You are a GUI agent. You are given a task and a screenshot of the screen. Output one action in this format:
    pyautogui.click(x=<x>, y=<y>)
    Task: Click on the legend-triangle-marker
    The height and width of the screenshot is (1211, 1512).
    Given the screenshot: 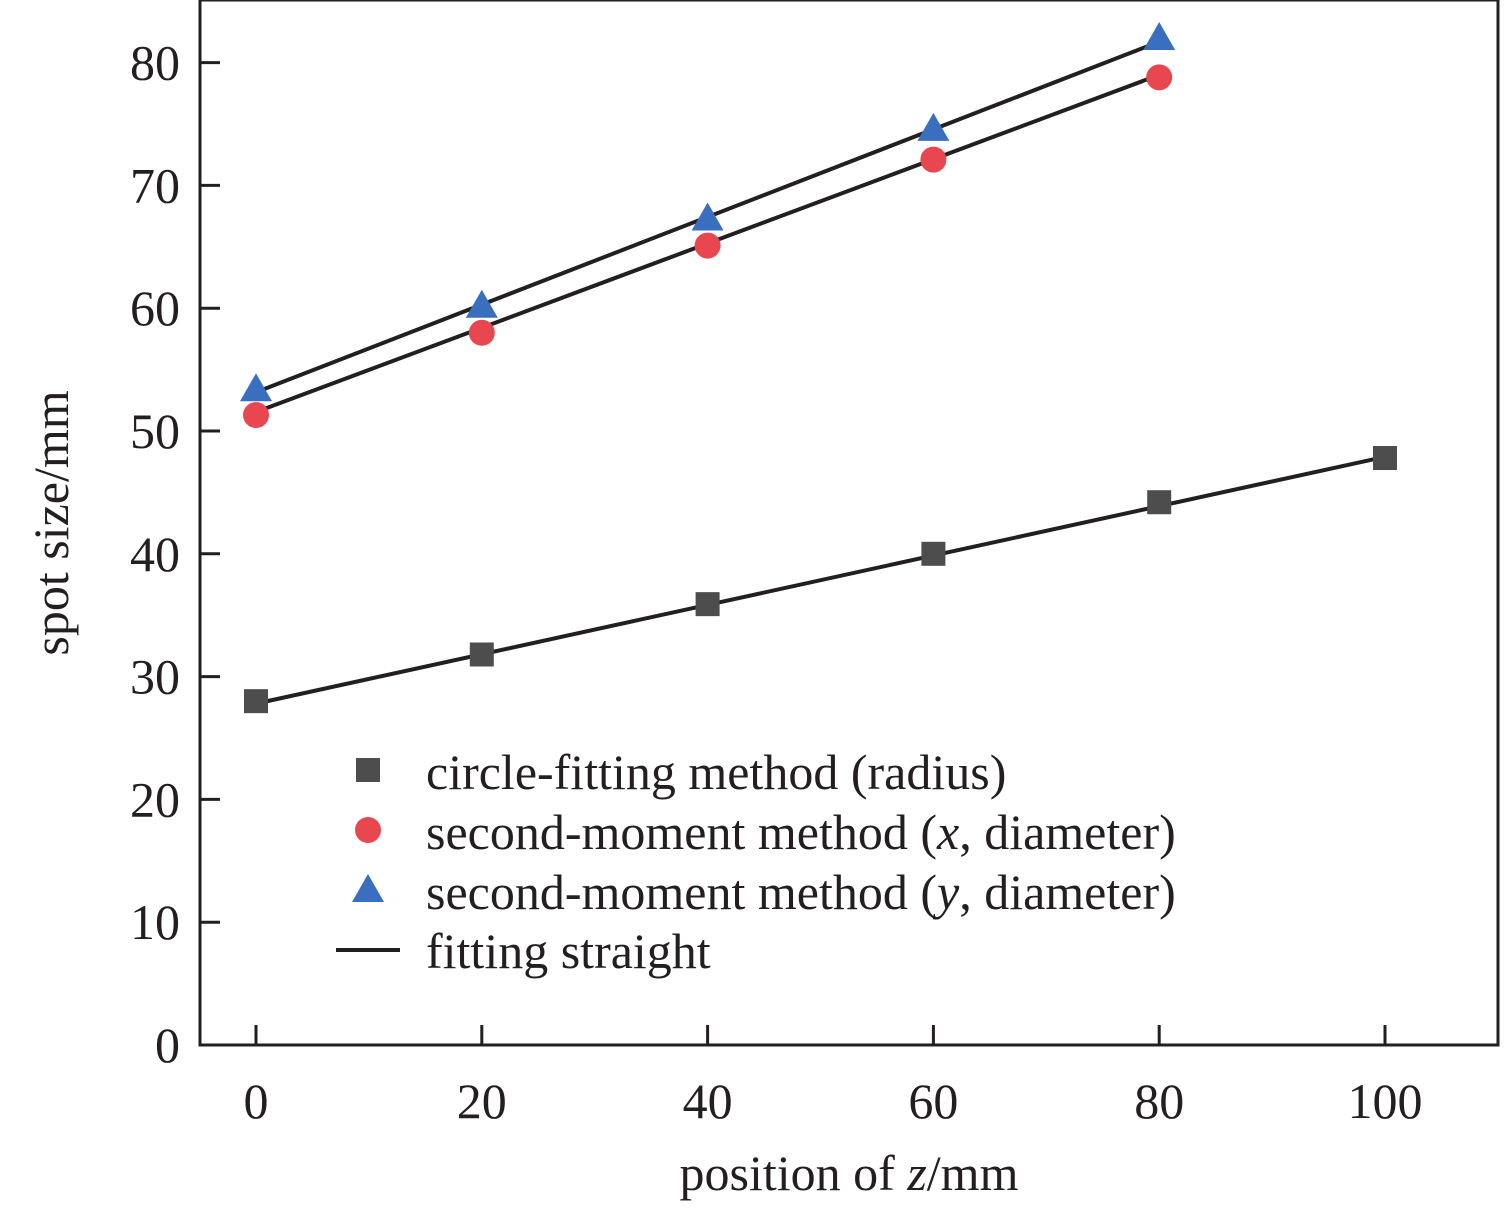 What is the action you would take?
    pyautogui.click(x=368, y=888)
    